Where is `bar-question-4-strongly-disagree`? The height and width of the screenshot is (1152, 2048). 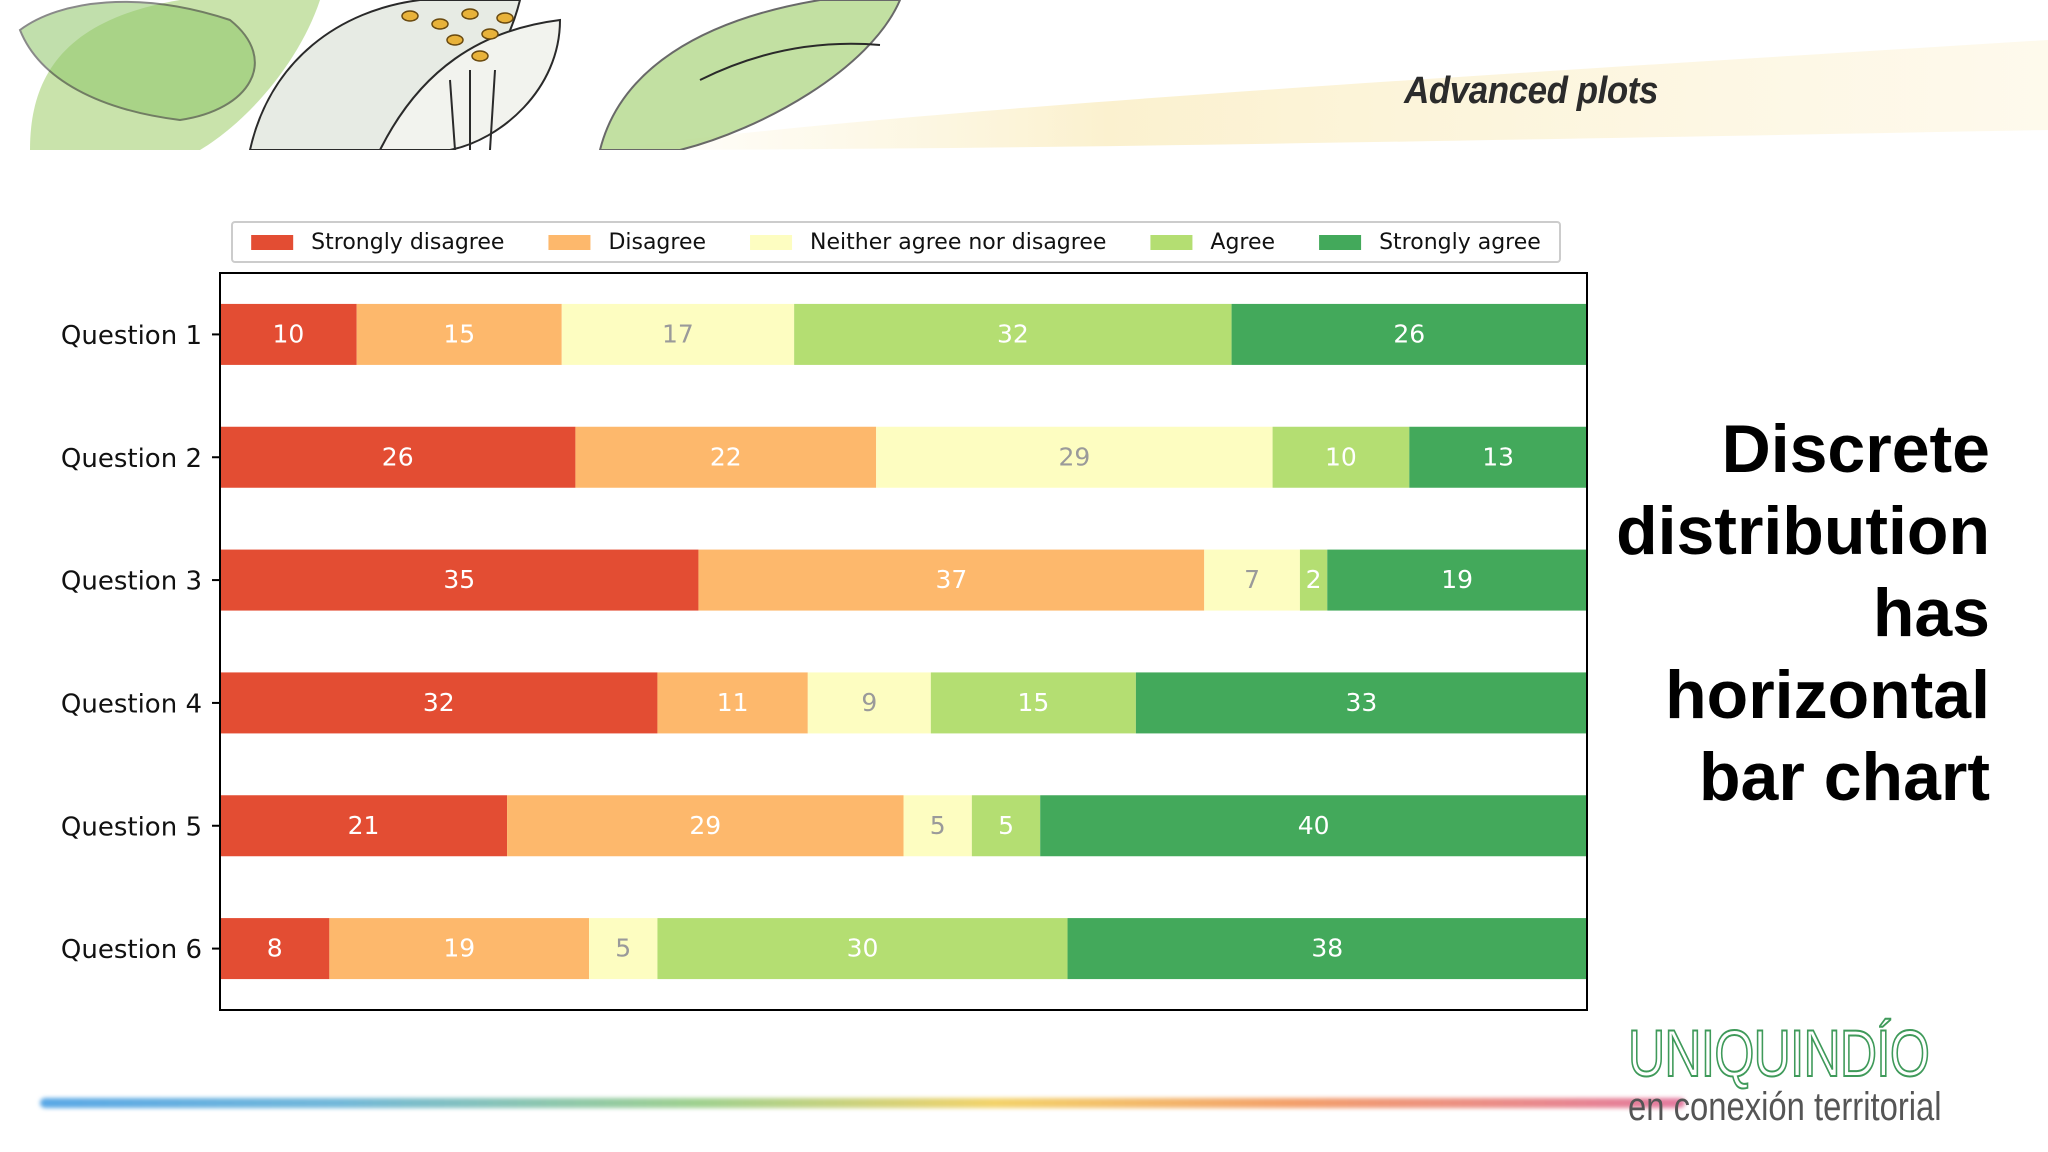 bar-question-4-strongly-disagree is located at coordinates (439, 703).